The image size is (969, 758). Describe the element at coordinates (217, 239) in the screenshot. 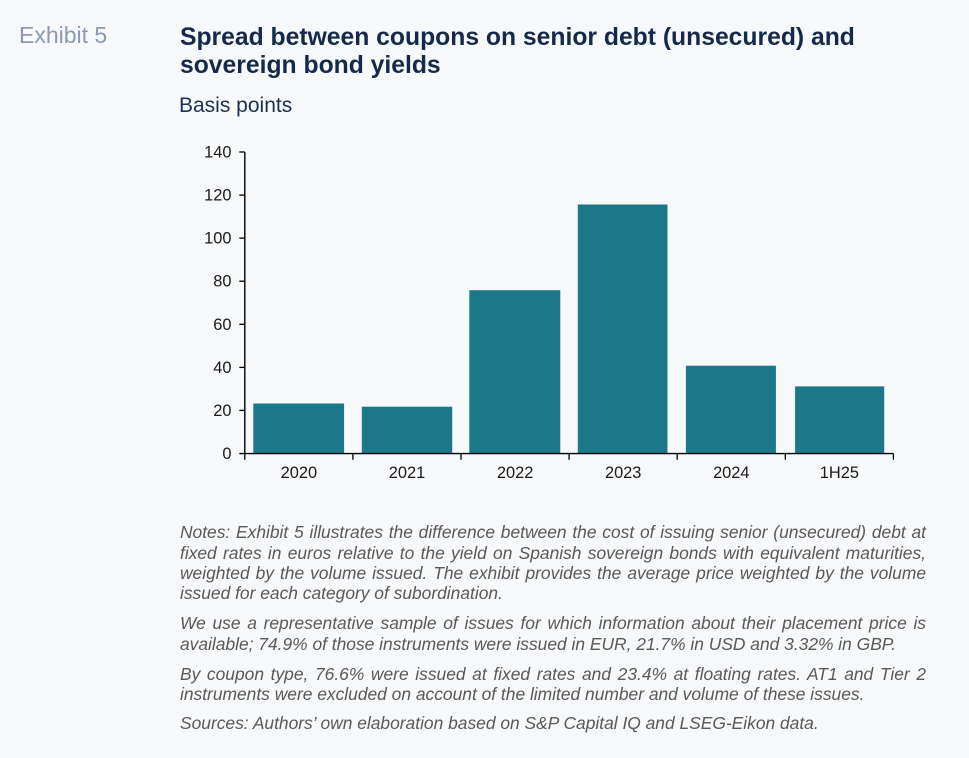

I see `svg-text: 100` at that location.